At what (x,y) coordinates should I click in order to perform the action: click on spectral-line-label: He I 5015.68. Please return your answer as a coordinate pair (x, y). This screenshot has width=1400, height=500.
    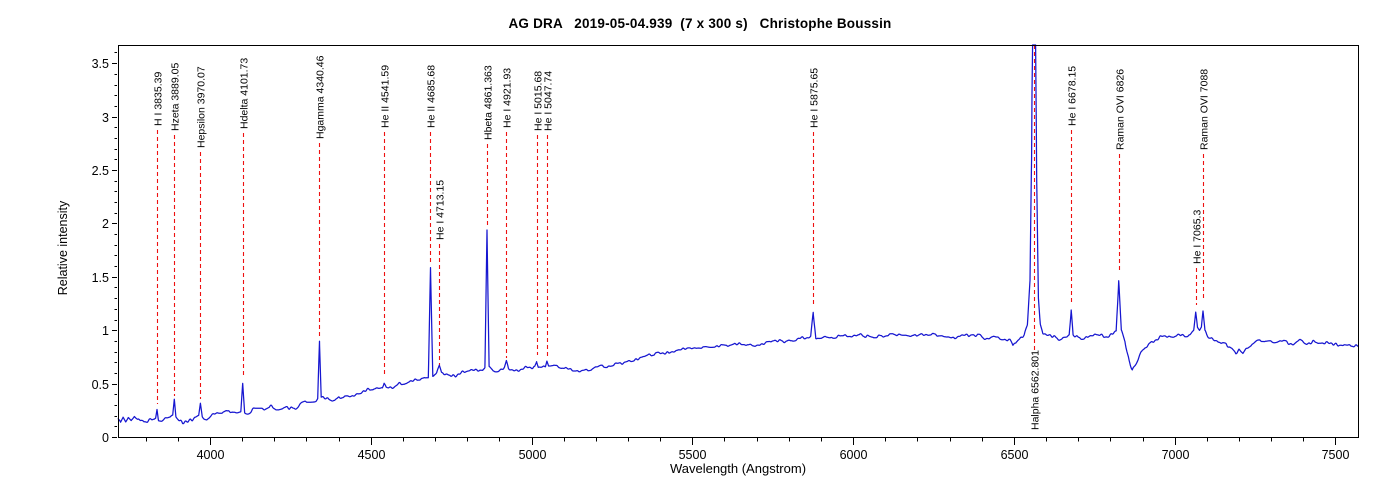
    Looking at the image, I should click on (539, 101).